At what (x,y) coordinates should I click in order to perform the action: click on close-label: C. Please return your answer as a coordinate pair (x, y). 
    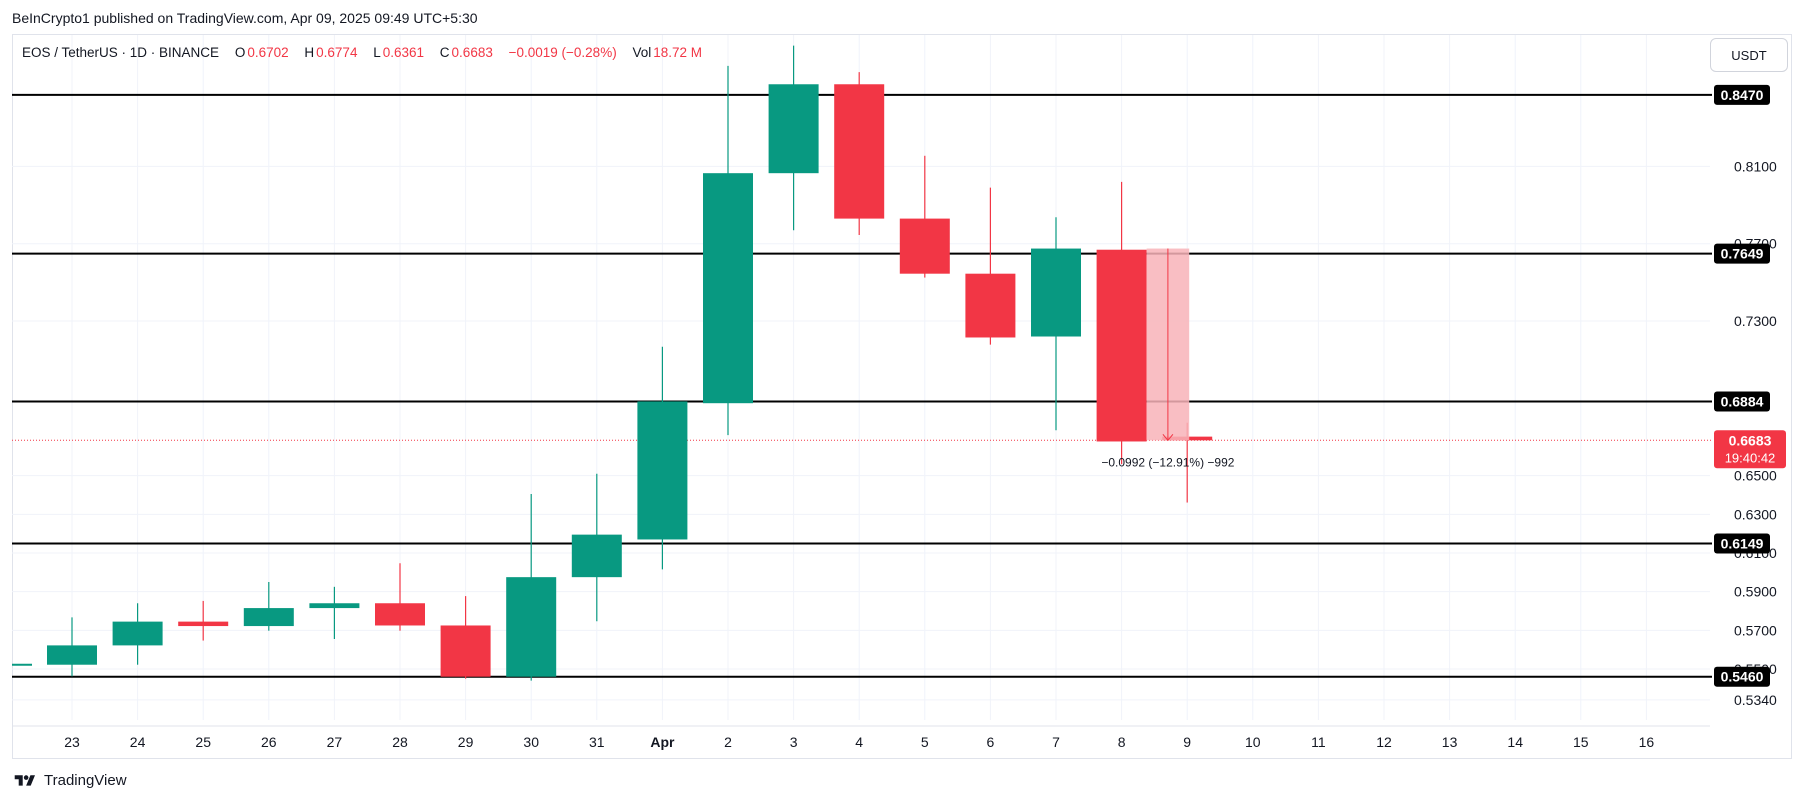
    Looking at the image, I should click on (444, 52).